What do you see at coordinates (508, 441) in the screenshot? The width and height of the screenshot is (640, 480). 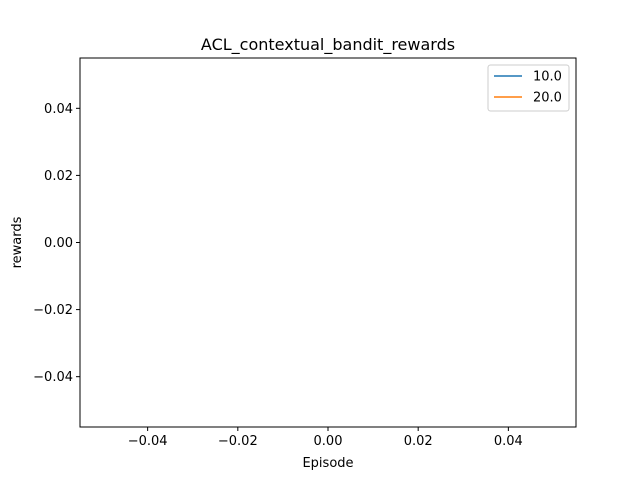 I see `x-tick-label: 0.04` at bounding box center [508, 441].